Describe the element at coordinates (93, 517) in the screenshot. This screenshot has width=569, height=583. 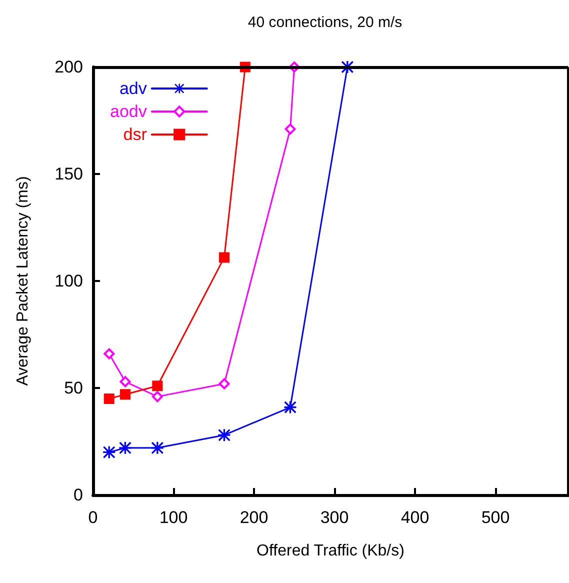
I see `x-tick-label: 0` at that location.